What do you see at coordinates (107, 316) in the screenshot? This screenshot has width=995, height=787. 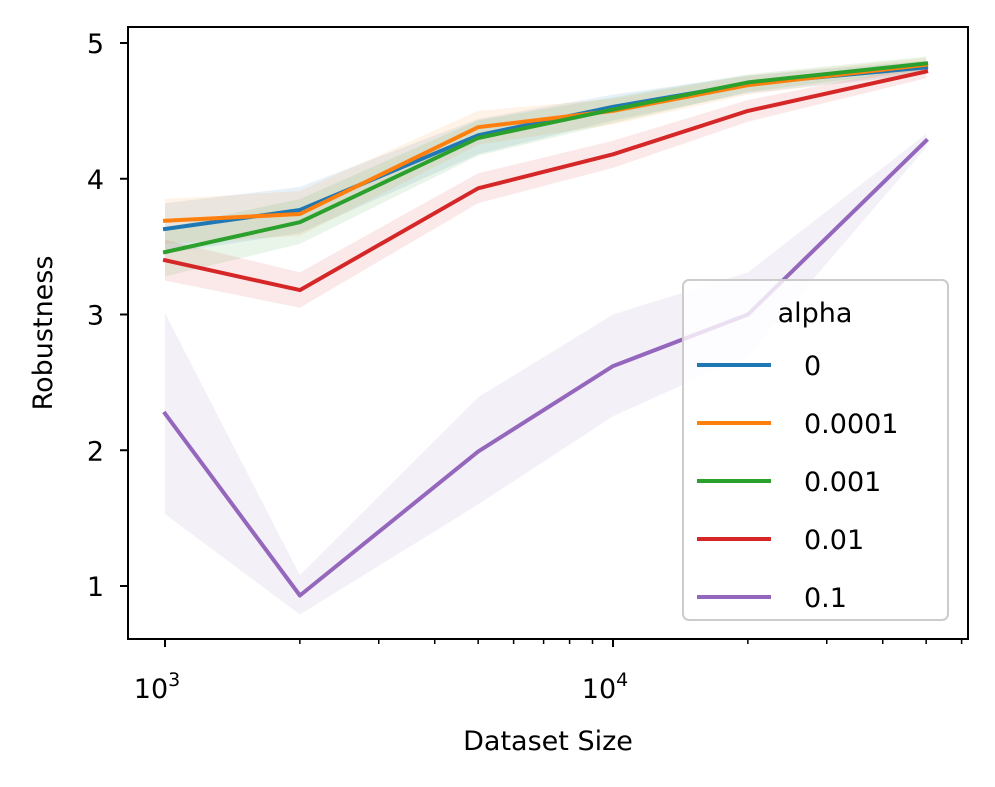 I see `y-axis-ticks: 1 2 3 4 5` at bounding box center [107, 316].